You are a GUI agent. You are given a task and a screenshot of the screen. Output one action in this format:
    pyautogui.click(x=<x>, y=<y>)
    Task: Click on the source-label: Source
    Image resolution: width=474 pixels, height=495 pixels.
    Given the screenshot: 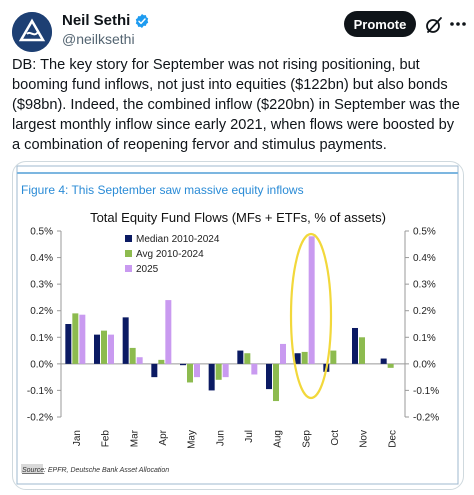 What is the action you would take?
    pyautogui.click(x=33, y=470)
    